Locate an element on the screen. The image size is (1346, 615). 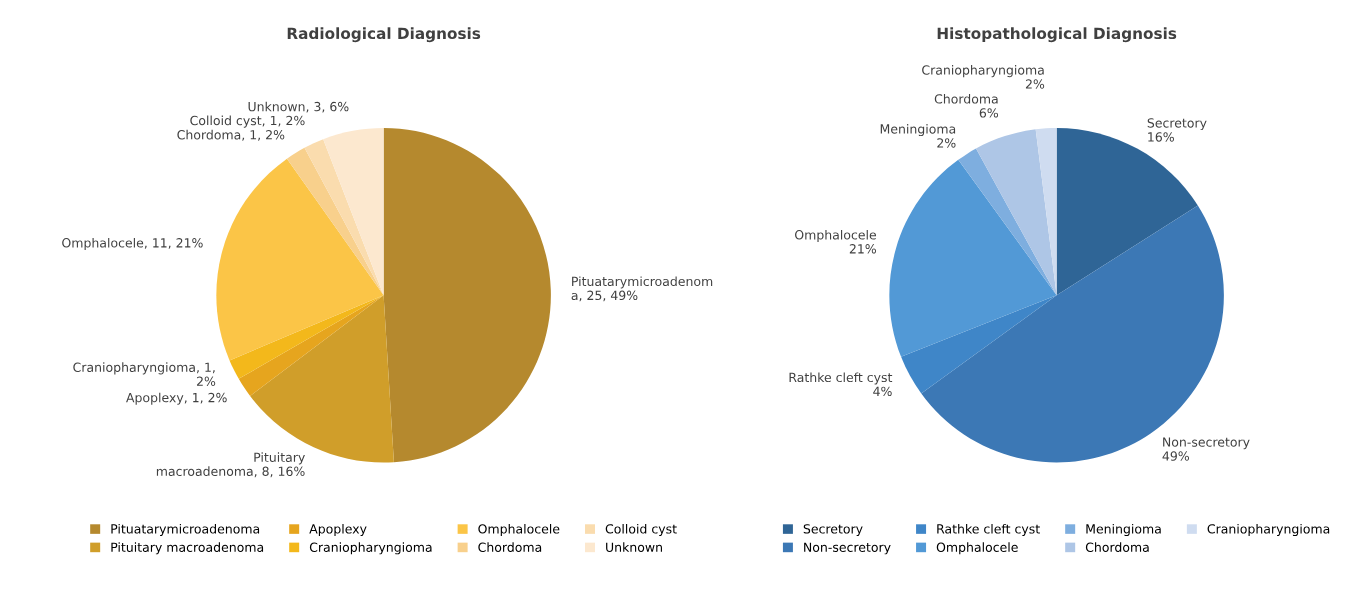
chart-title: Radiological Diagnosis is located at coordinates (384, 35).